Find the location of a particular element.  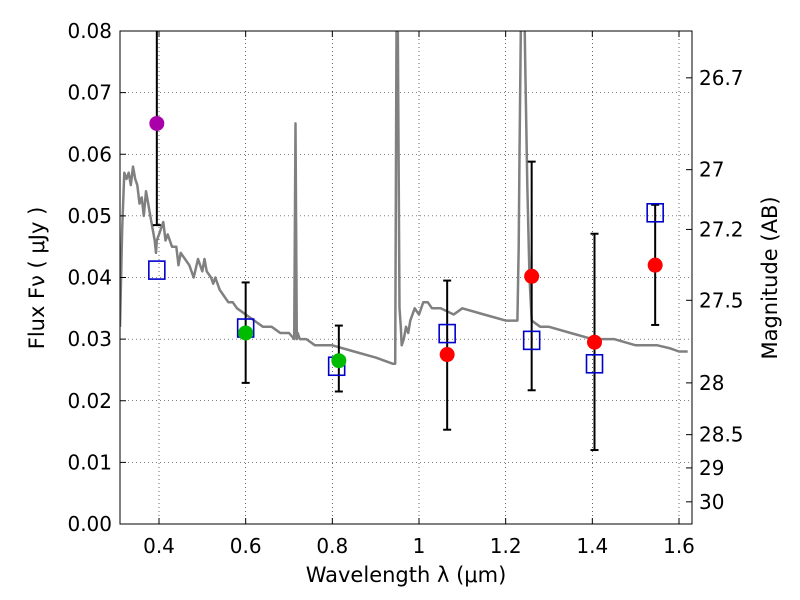

y-tick-label: 0.00 is located at coordinates (89, 524).